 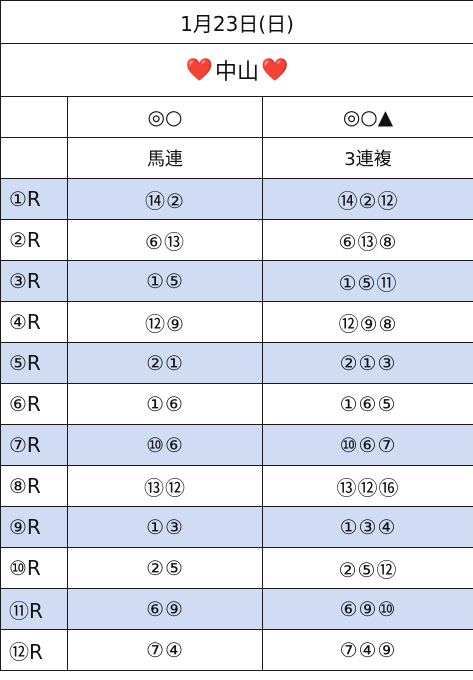 I want to click on bet-type-header-row: 馬連 3連複, so click(x=236, y=158).